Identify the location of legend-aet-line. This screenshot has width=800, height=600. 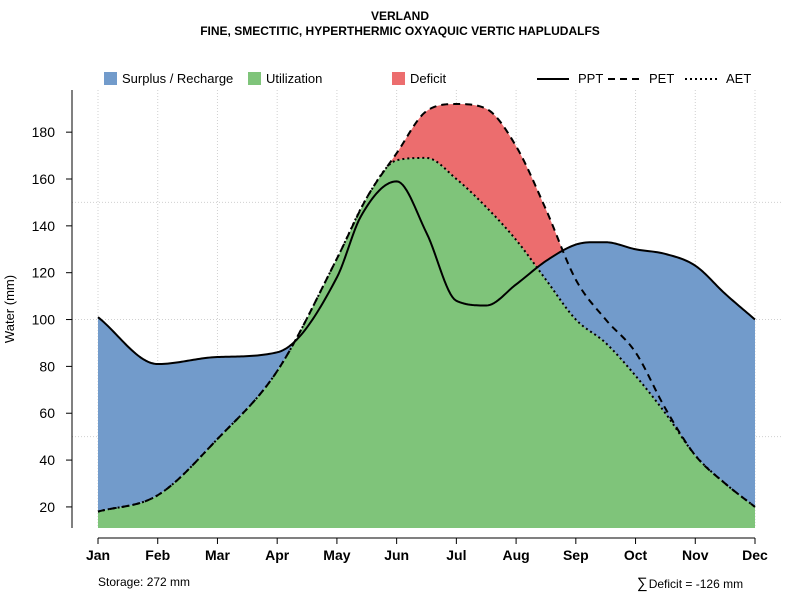
(701, 79).